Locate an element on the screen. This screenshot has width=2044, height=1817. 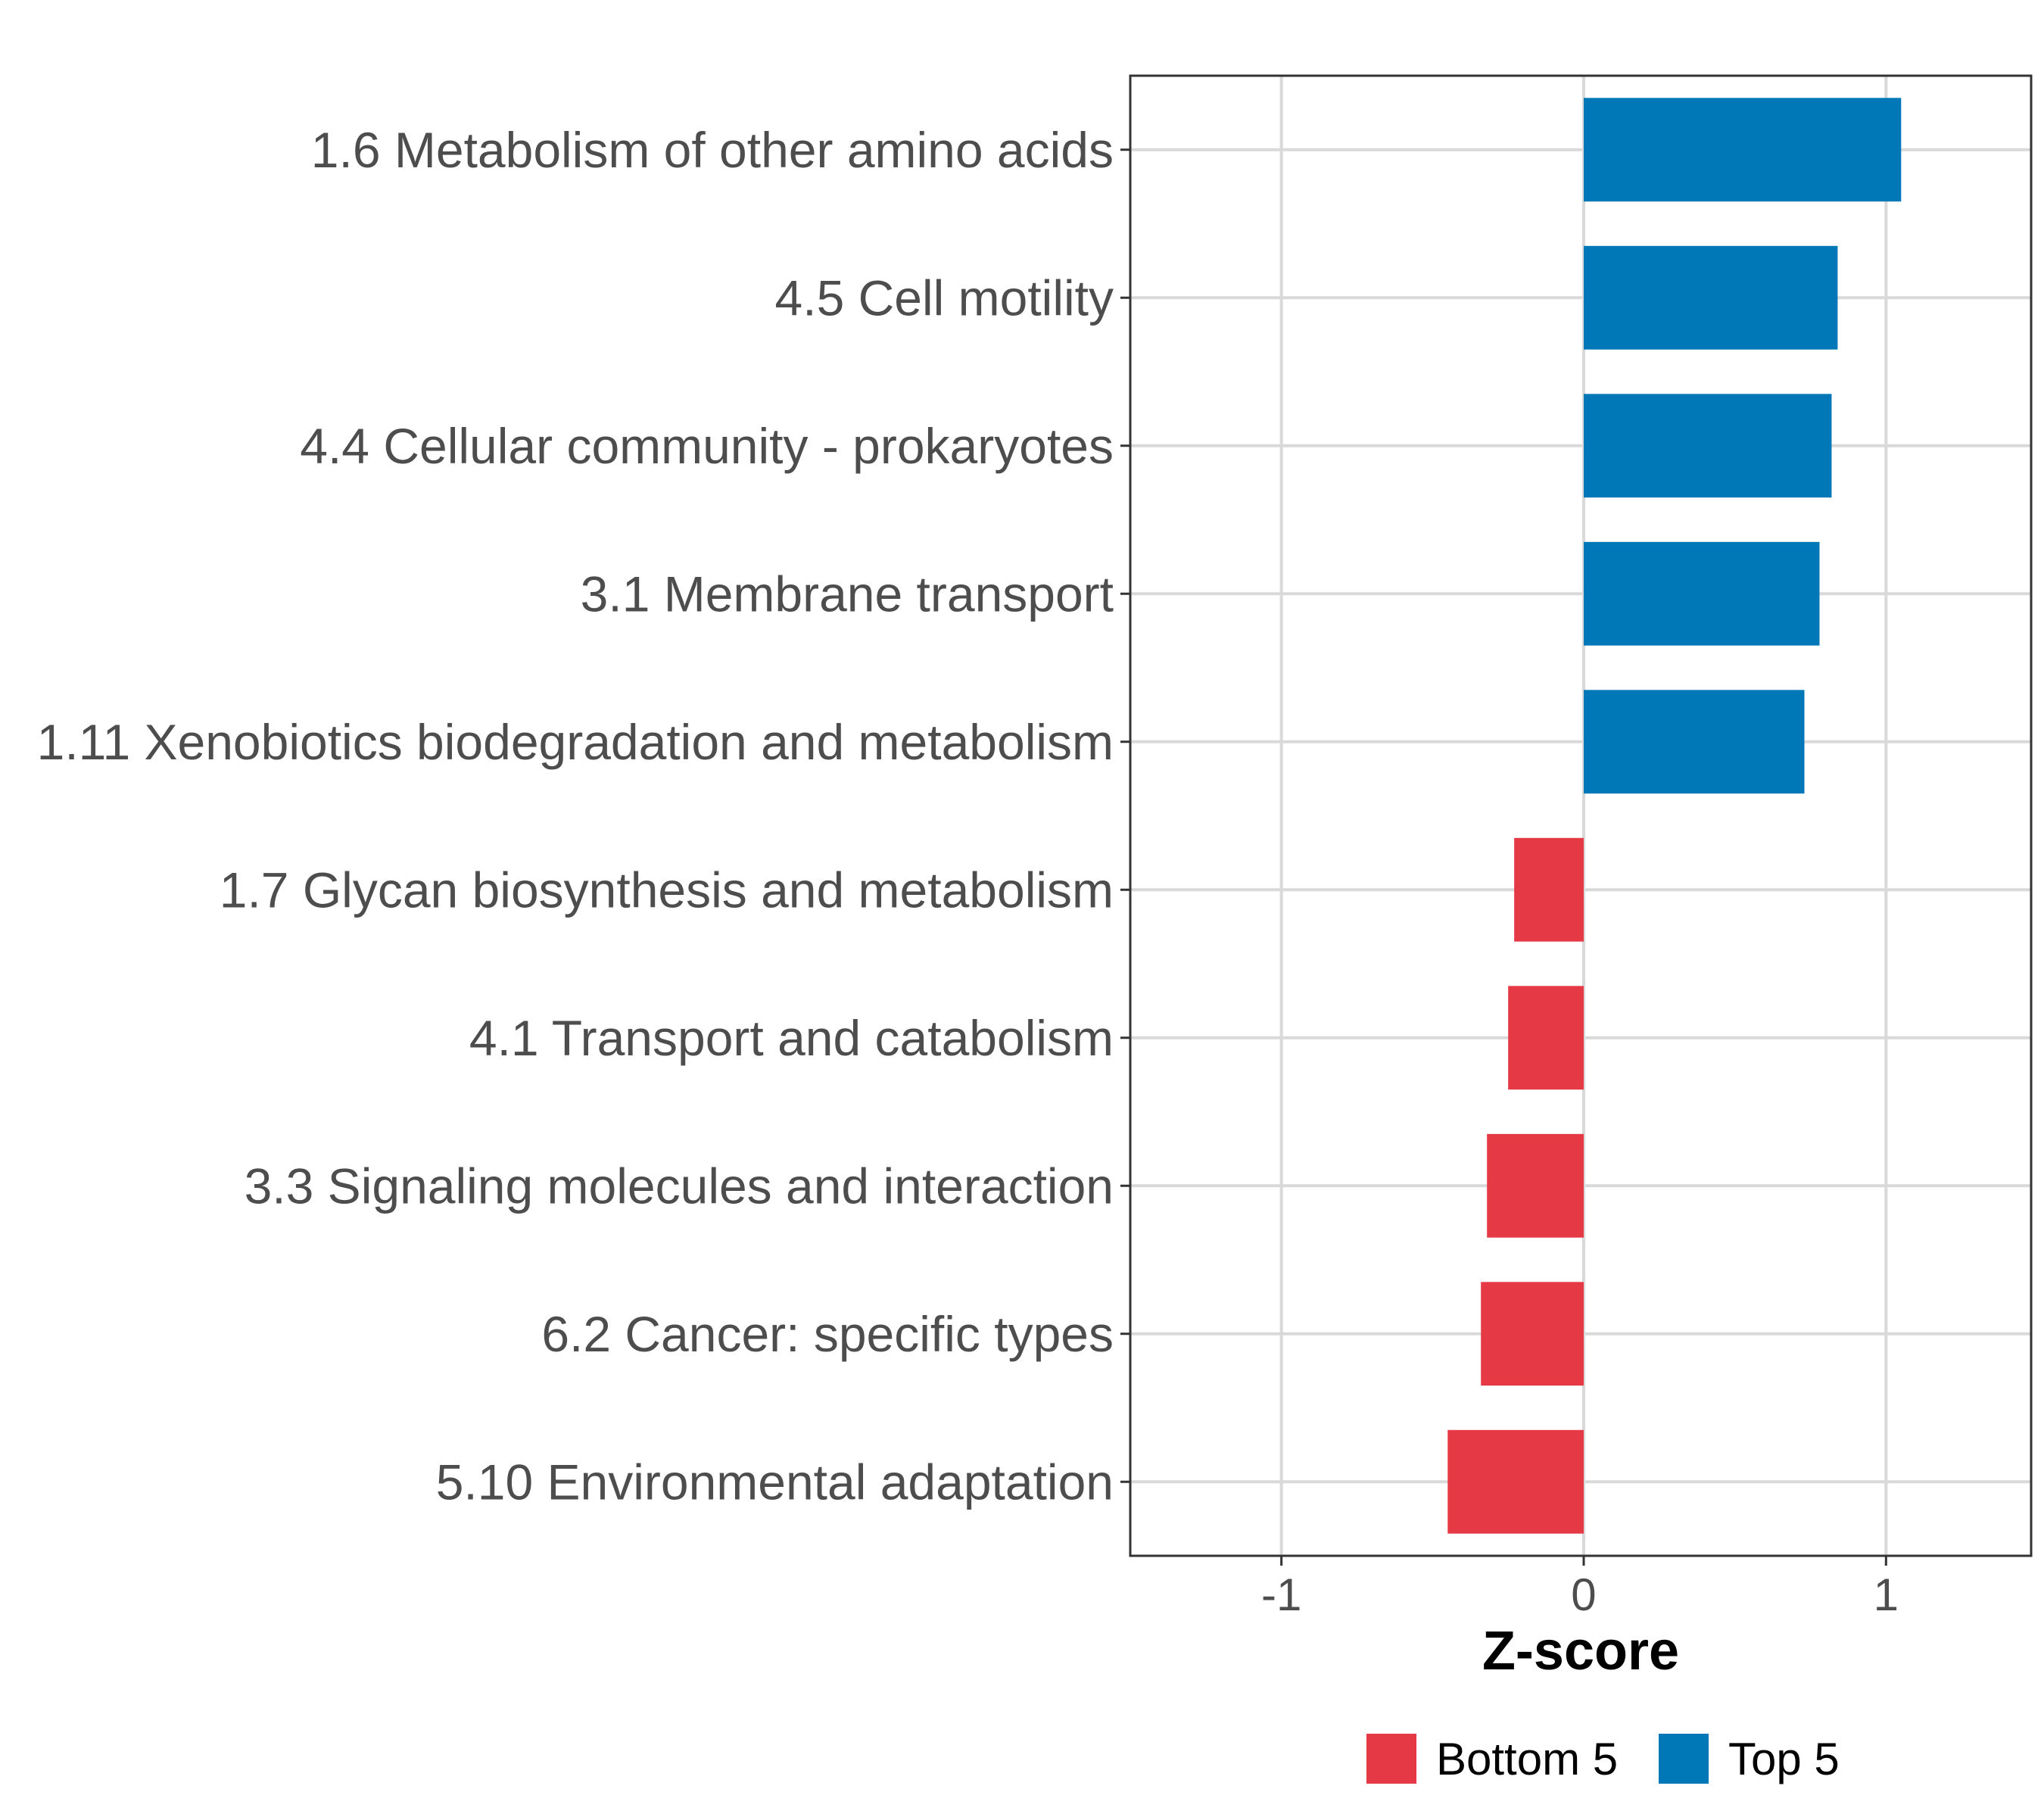
y-tick-label-6: 4.1 Transport and catabolism is located at coordinates (791, 1038).